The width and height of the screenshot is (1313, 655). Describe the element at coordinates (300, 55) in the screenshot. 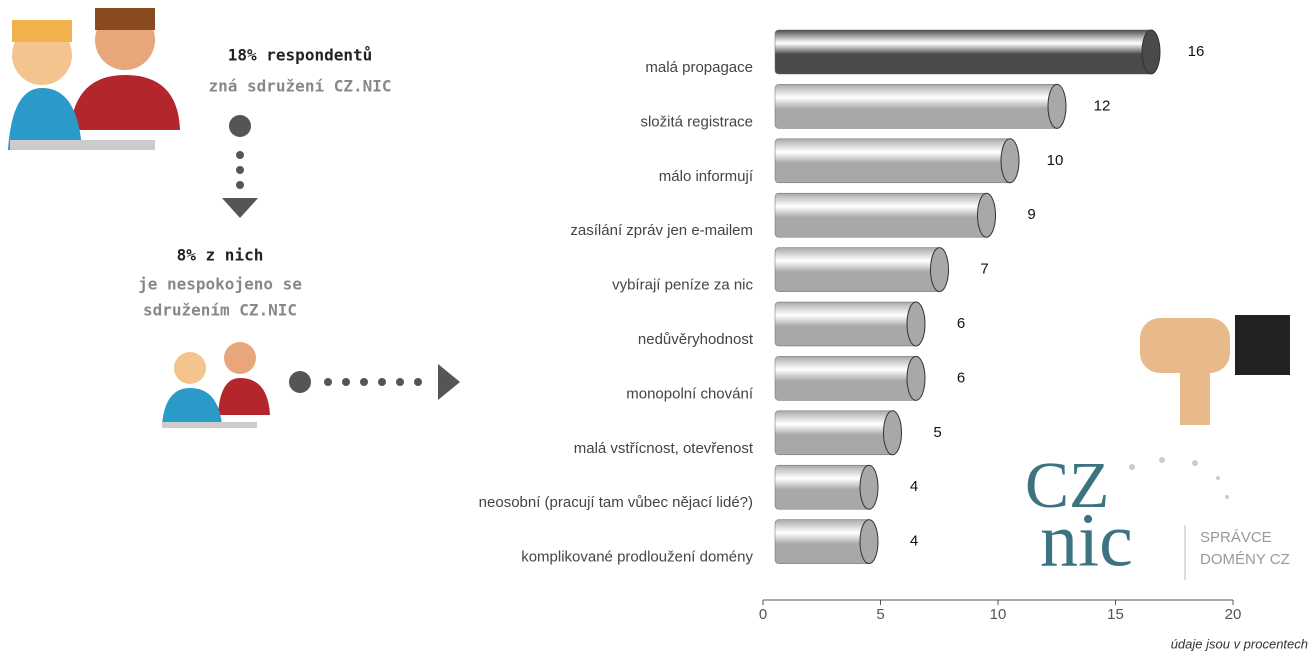

I see `annotation: 18% respondentů` at that location.